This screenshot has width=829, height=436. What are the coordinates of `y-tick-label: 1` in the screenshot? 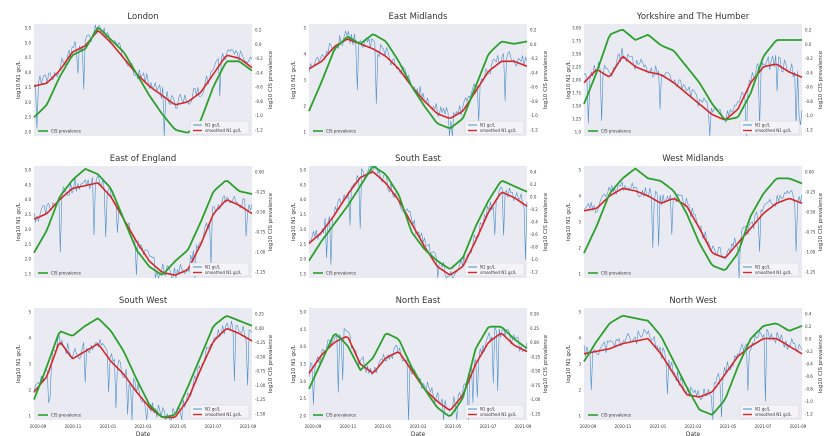 It's located at (29, 416).